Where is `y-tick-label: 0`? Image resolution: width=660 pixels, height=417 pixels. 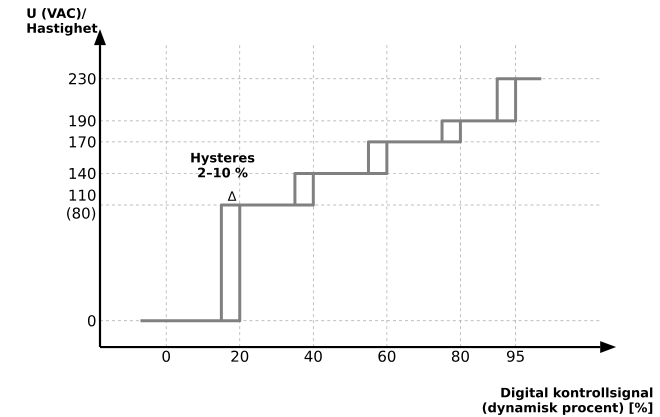 y-tick-label: 0 is located at coordinates (92, 320).